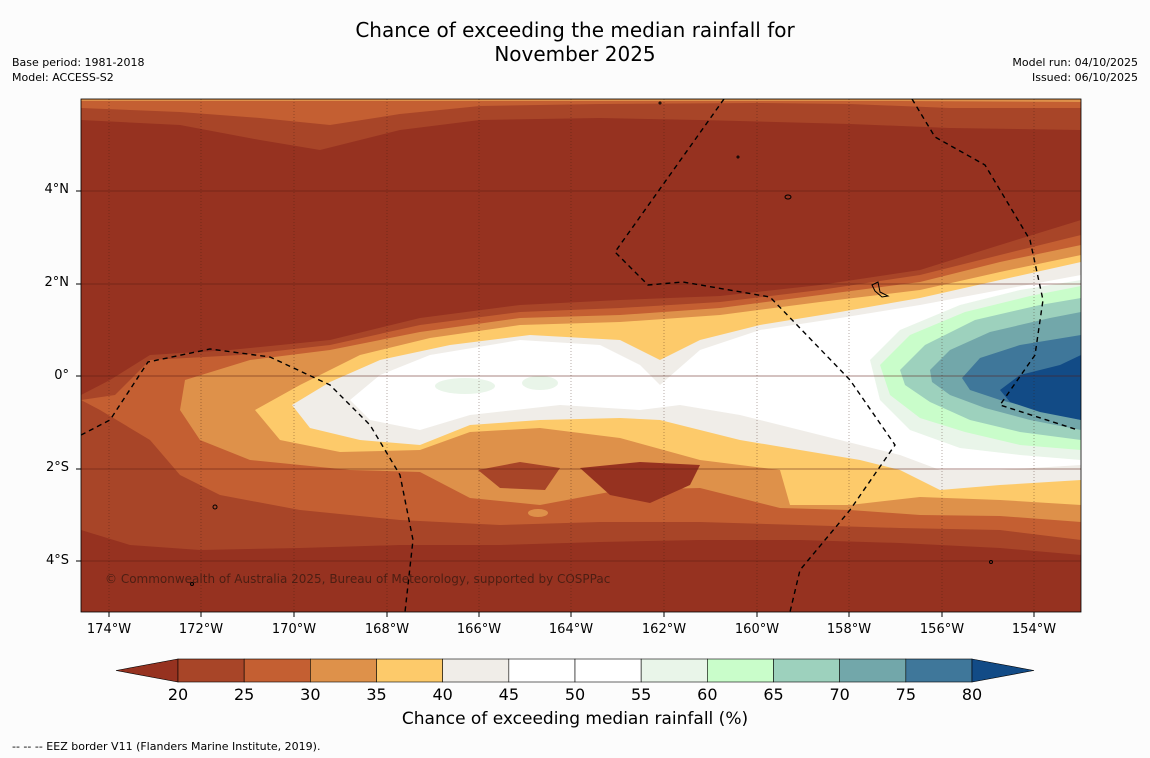 This screenshot has width=1150, height=758. What do you see at coordinates (839, 694) in the screenshot?
I see `colorbar-tick-label: 70` at bounding box center [839, 694].